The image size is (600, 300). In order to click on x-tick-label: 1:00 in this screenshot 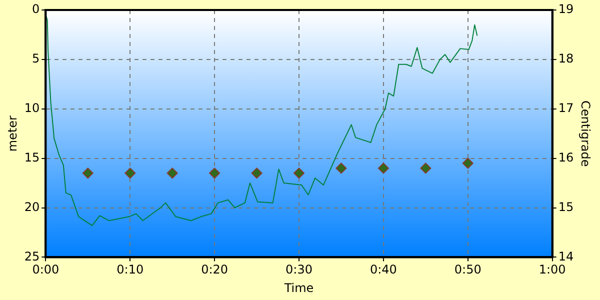, I will do `click(552, 269)`.